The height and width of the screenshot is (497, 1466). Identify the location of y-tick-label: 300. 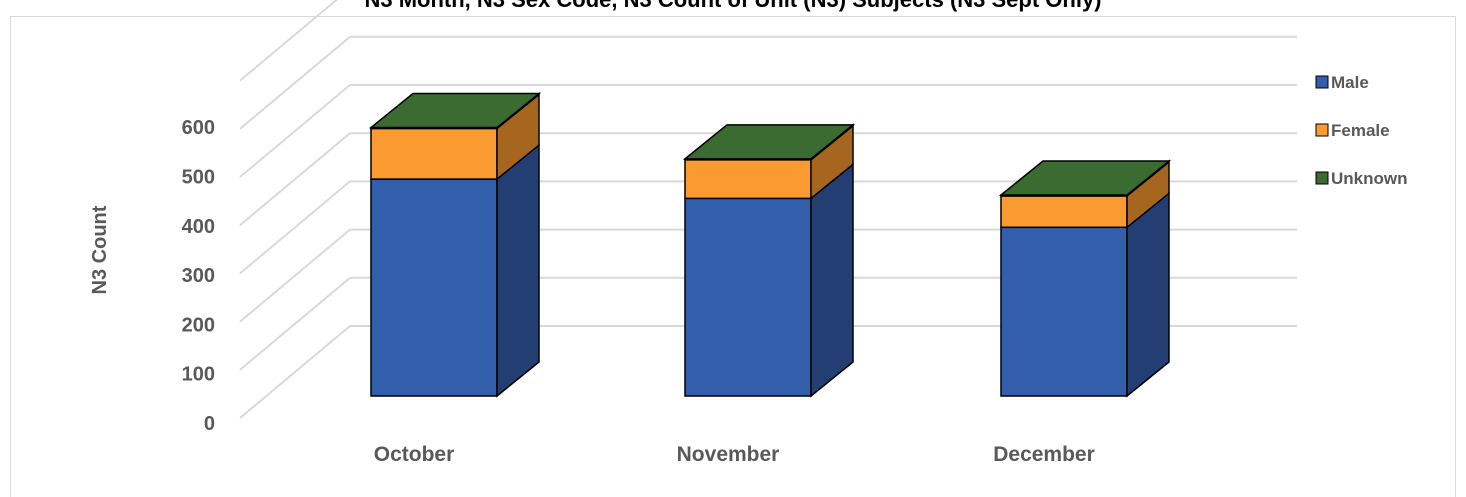
(198, 276).